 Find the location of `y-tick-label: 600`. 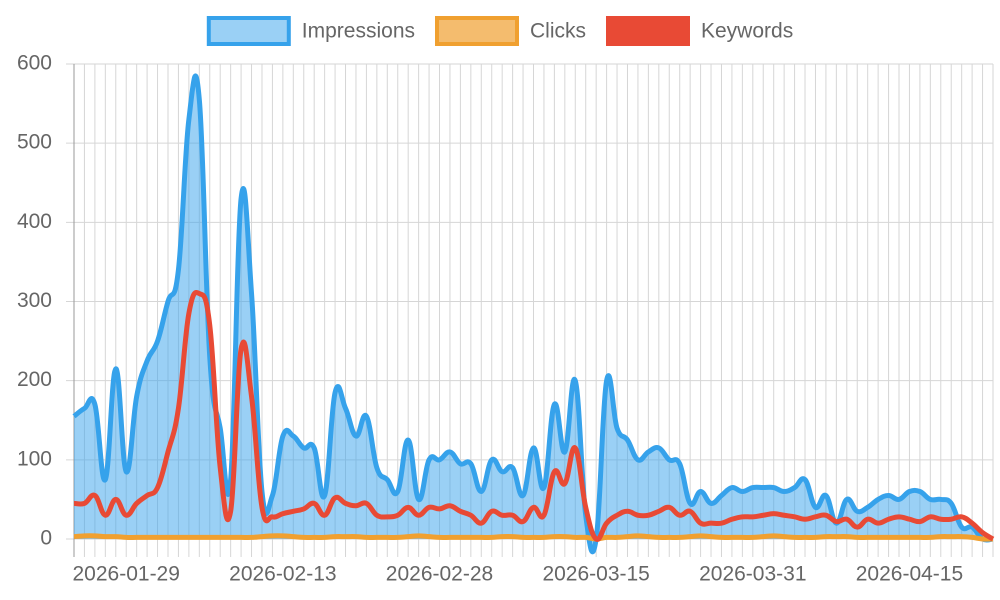

y-tick-label: 600 is located at coordinates (34, 63).